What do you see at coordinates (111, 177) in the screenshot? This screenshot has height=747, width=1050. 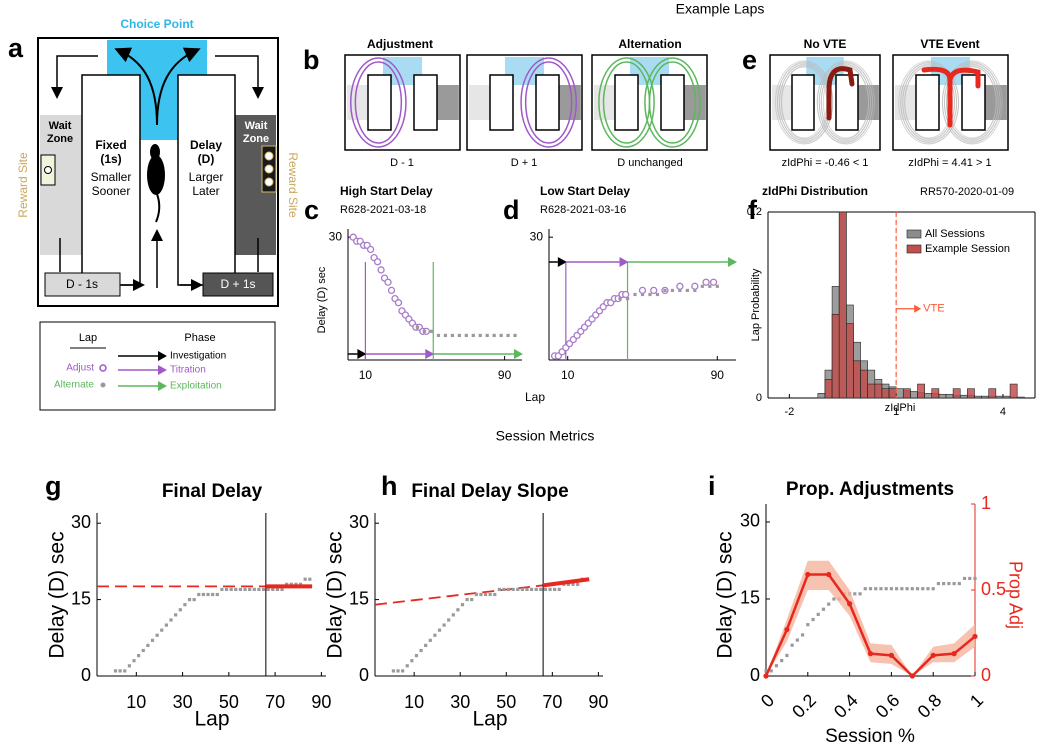 I see `block-label: Smaller` at bounding box center [111, 177].